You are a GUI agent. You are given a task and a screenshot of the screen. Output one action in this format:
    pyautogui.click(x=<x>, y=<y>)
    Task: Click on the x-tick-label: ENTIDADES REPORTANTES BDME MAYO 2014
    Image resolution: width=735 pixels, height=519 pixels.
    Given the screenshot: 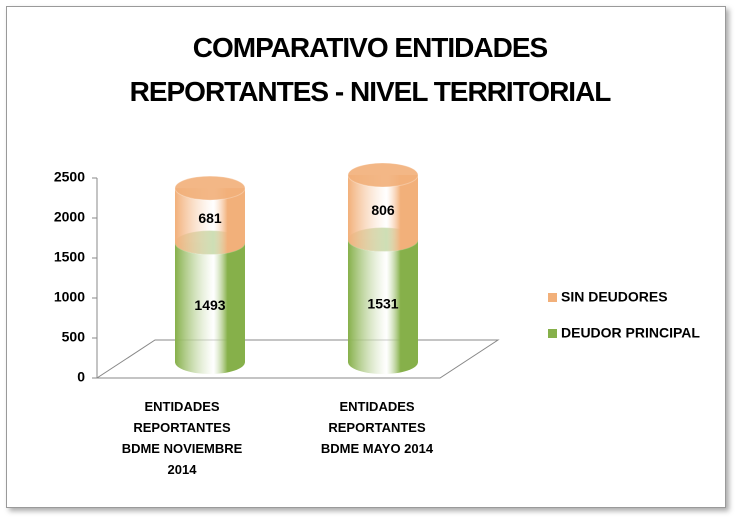 What is the action you would take?
    pyautogui.click(x=377, y=427)
    